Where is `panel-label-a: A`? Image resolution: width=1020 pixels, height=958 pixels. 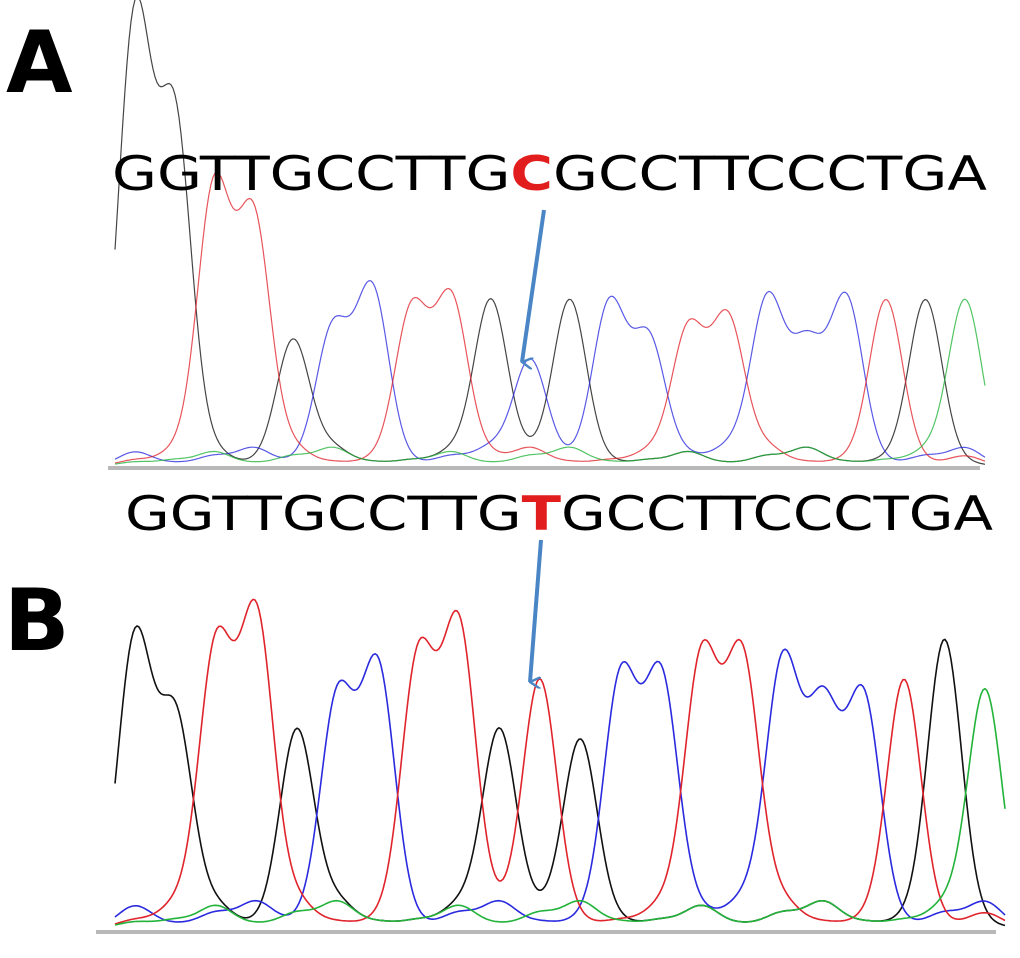
panel-label-a: A is located at coordinates (39, 63).